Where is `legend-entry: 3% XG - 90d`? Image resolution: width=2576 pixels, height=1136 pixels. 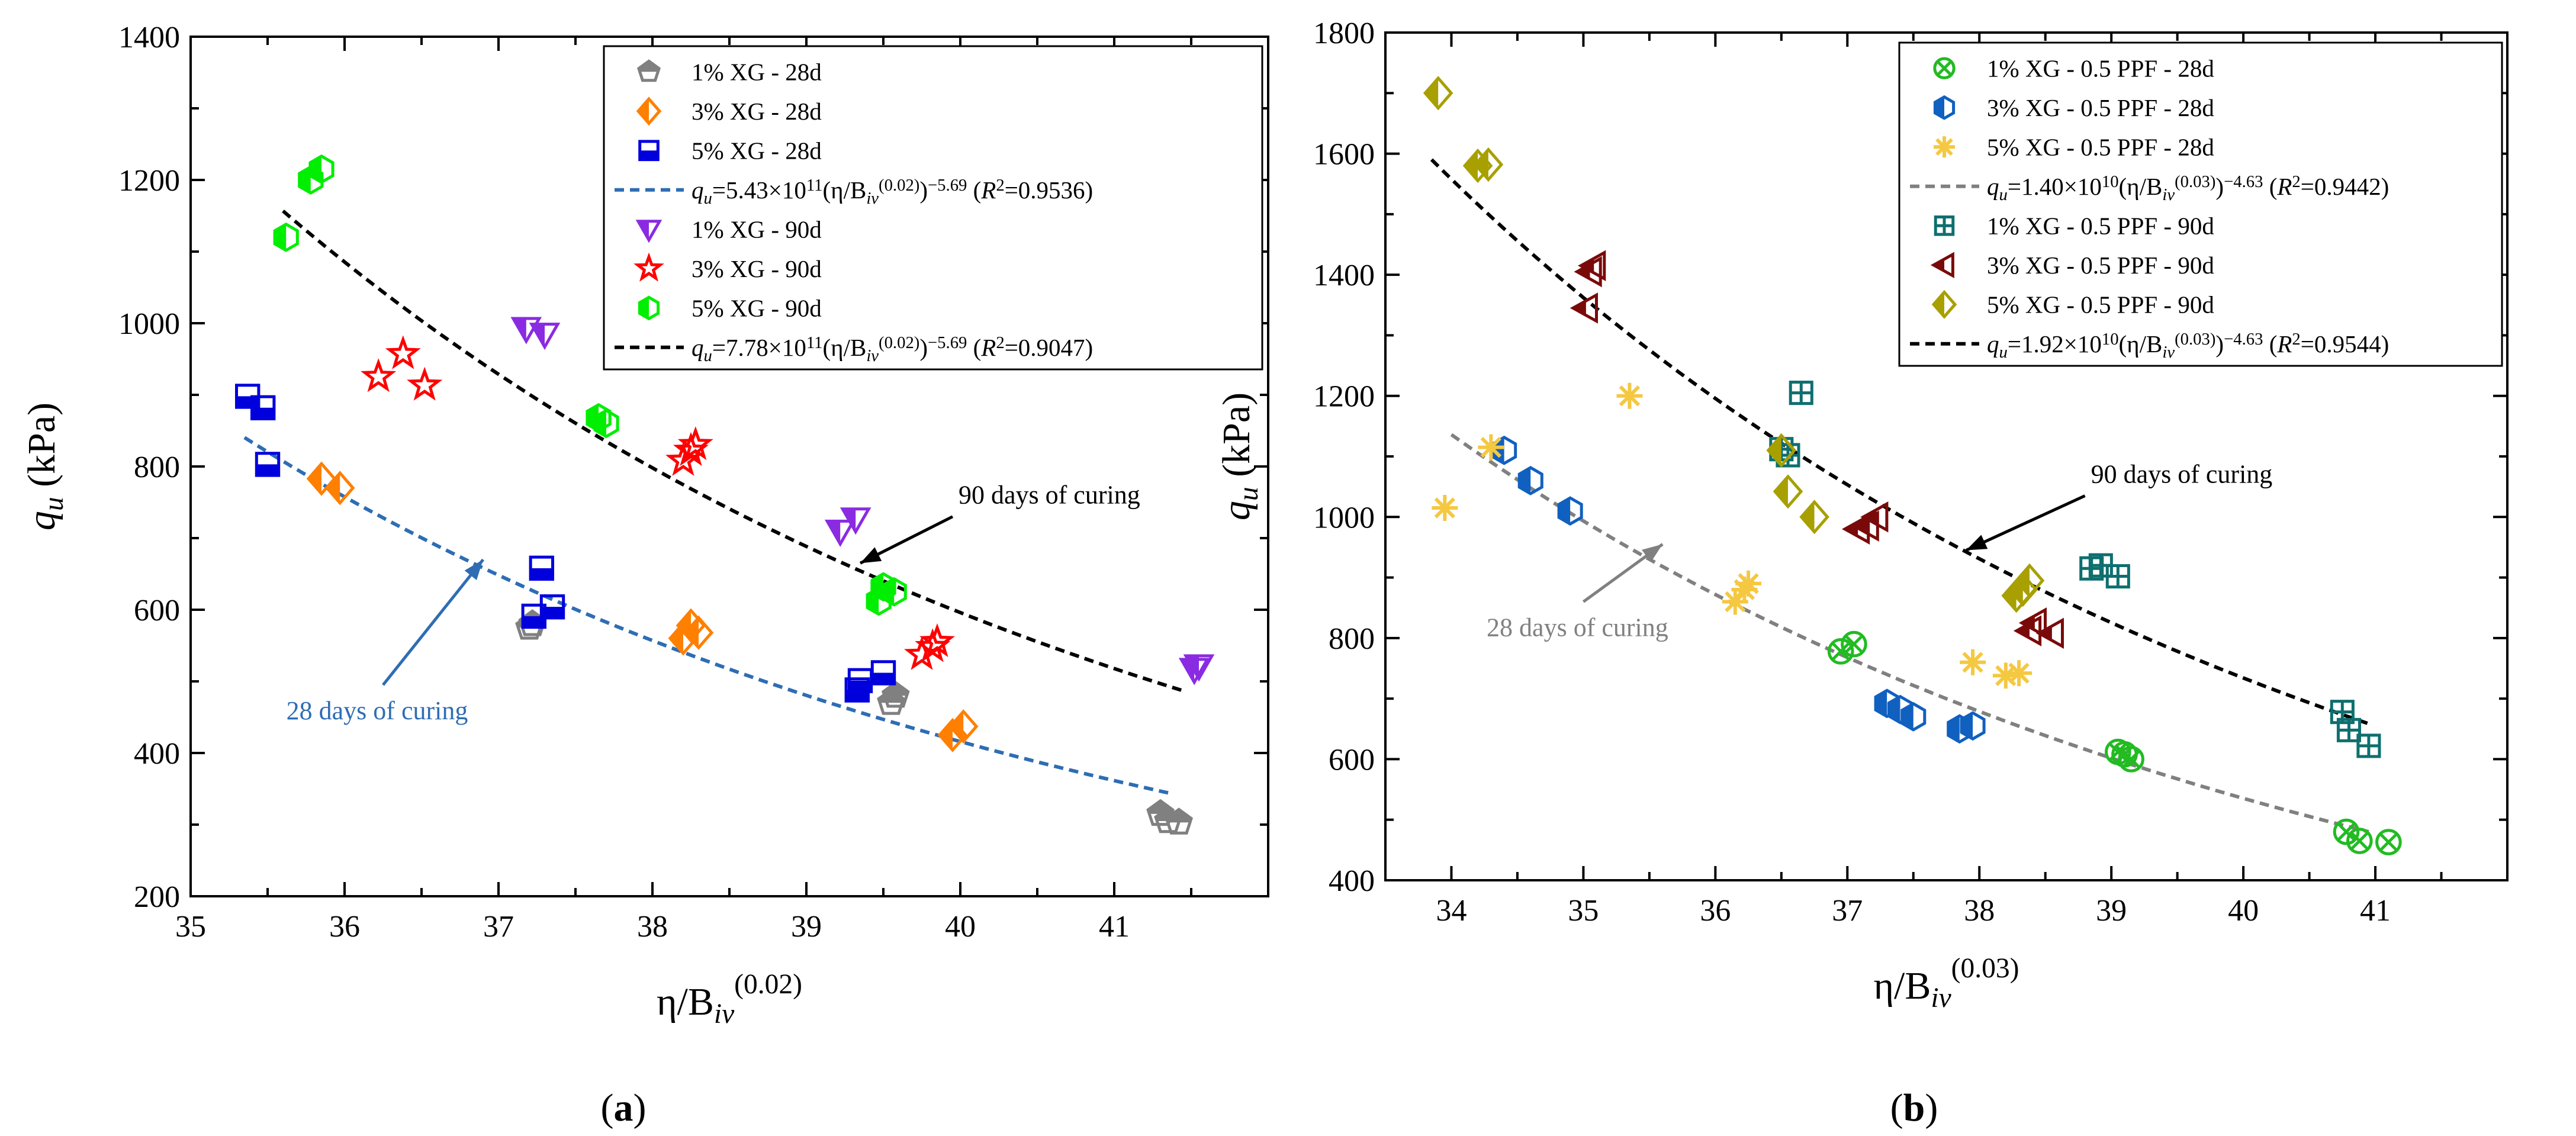 legend-entry: 3% XG - 90d is located at coordinates (757, 268).